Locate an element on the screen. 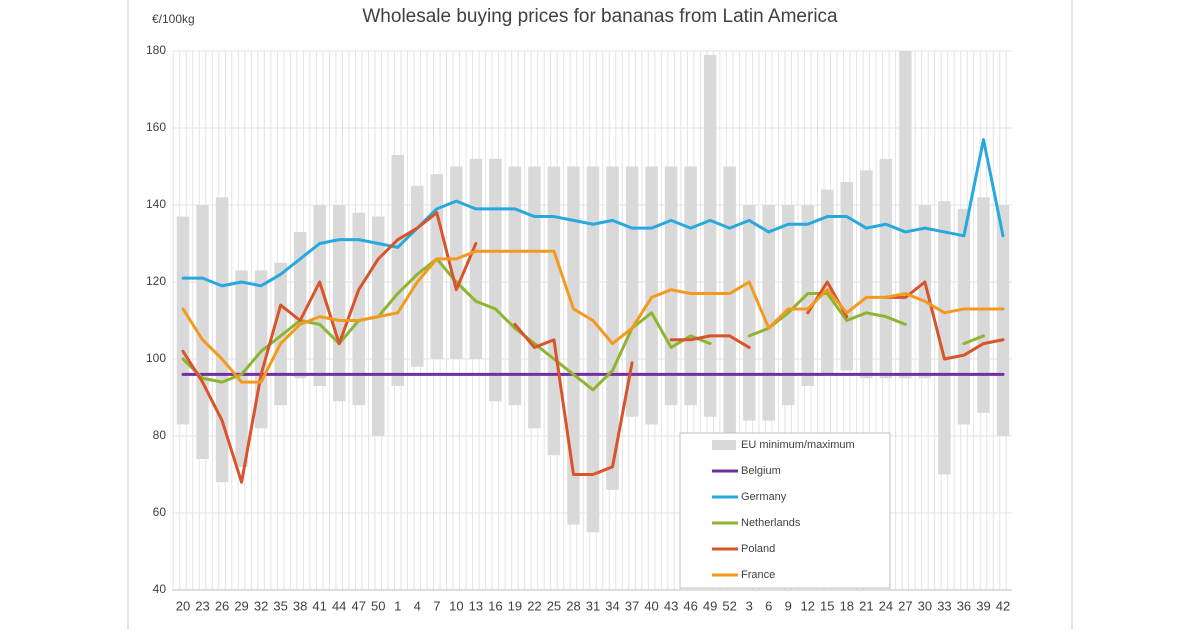 This screenshot has width=1200, height=635. y-tick-label: 80 is located at coordinates (160, 435).